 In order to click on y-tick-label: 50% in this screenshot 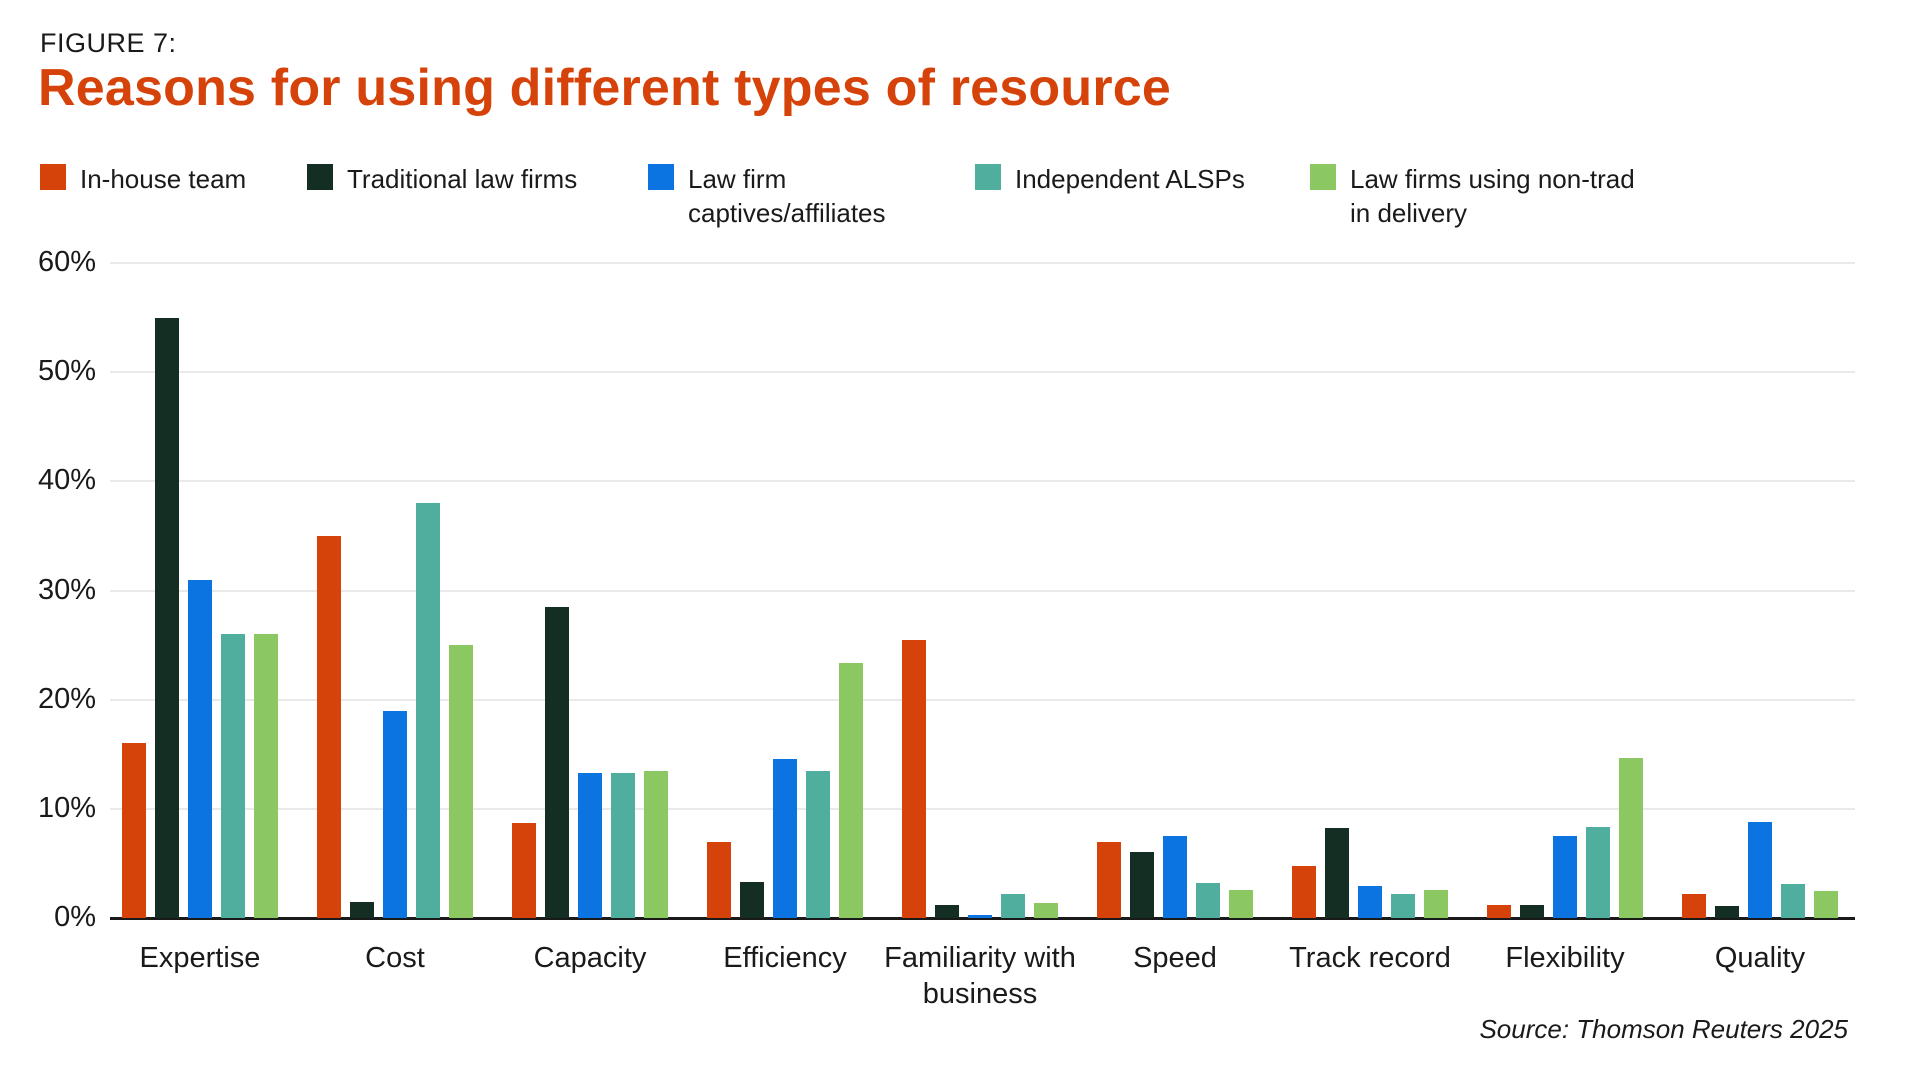, I will do `click(66, 371)`.